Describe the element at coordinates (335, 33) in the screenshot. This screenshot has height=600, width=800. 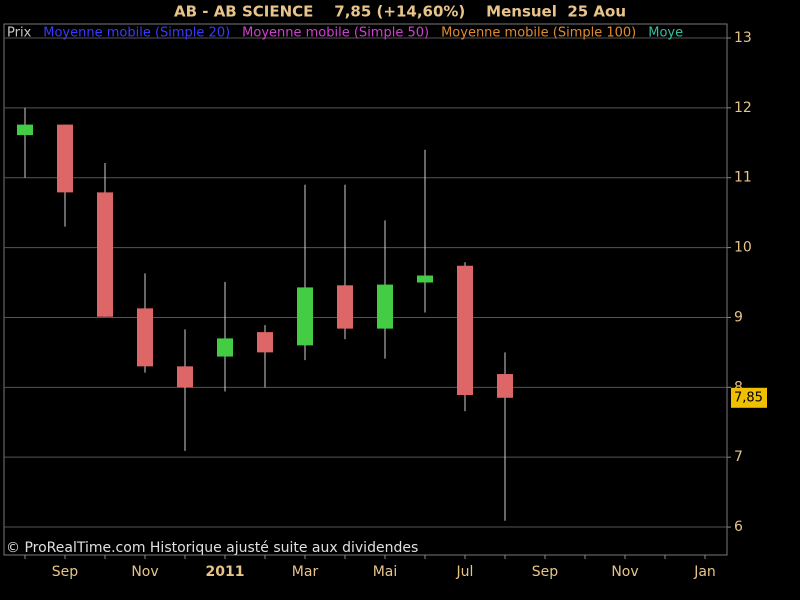
I see `legend-entry: Moyenne mobile (Simple 50)` at that location.